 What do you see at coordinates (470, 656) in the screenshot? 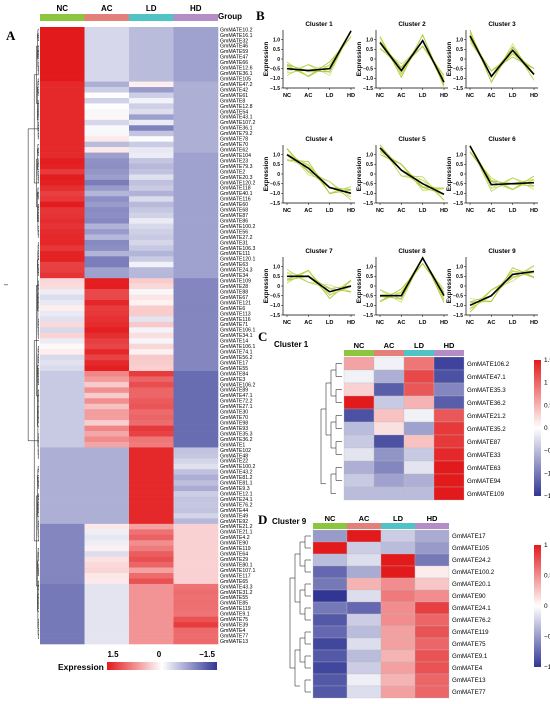
I see `gene-label: GmMATE9.1` at bounding box center [470, 656].